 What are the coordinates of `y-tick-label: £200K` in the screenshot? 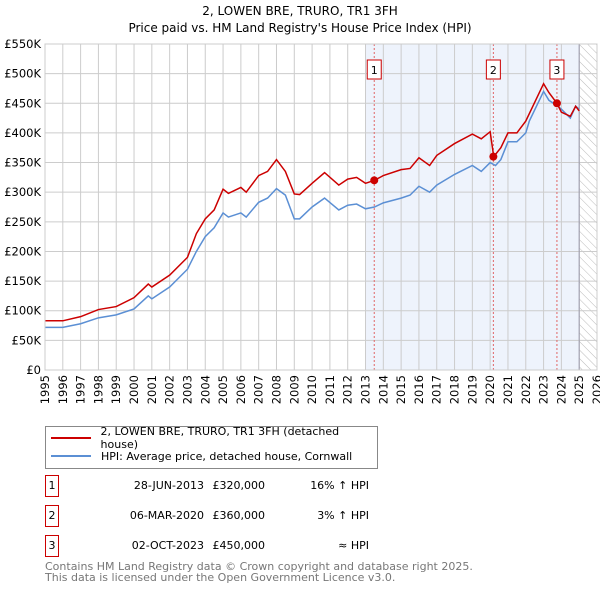 It's located at (22, 251).